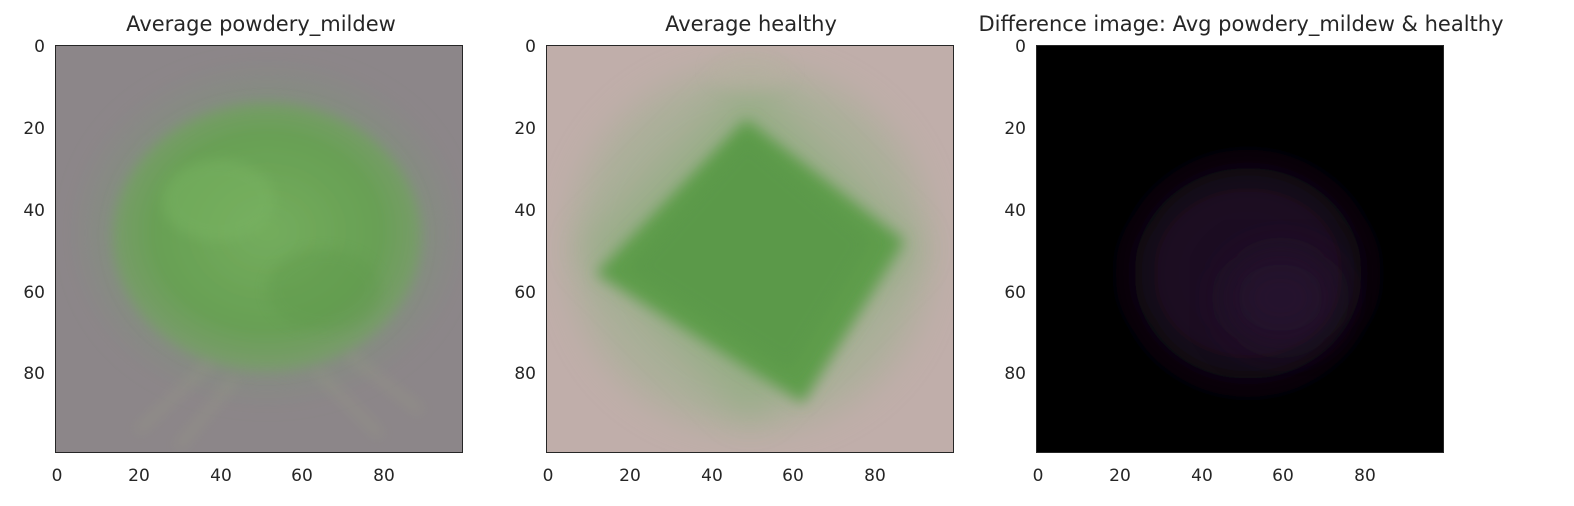 This screenshot has width=1574, height=506. What do you see at coordinates (139, 476) in the screenshot?
I see `panel-1-xtick-label: 20` at bounding box center [139, 476].